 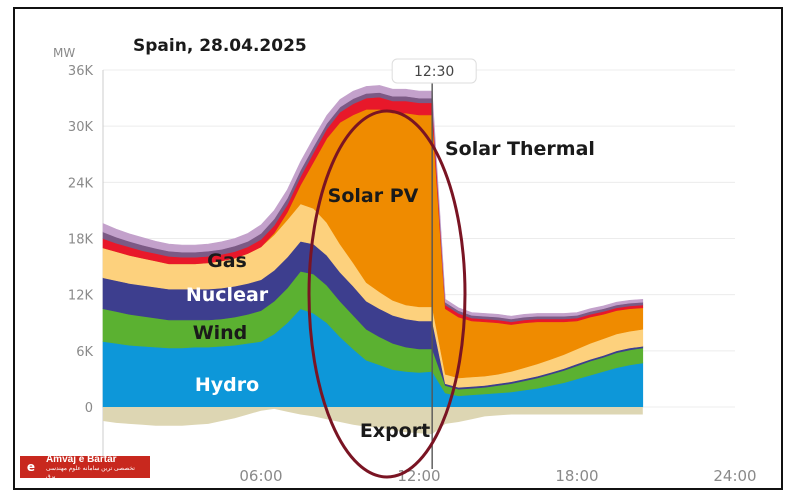 What do you see at coordinates (31, 467) in the screenshot?
I see `logo-mark: e` at bounding box center [31, 467].